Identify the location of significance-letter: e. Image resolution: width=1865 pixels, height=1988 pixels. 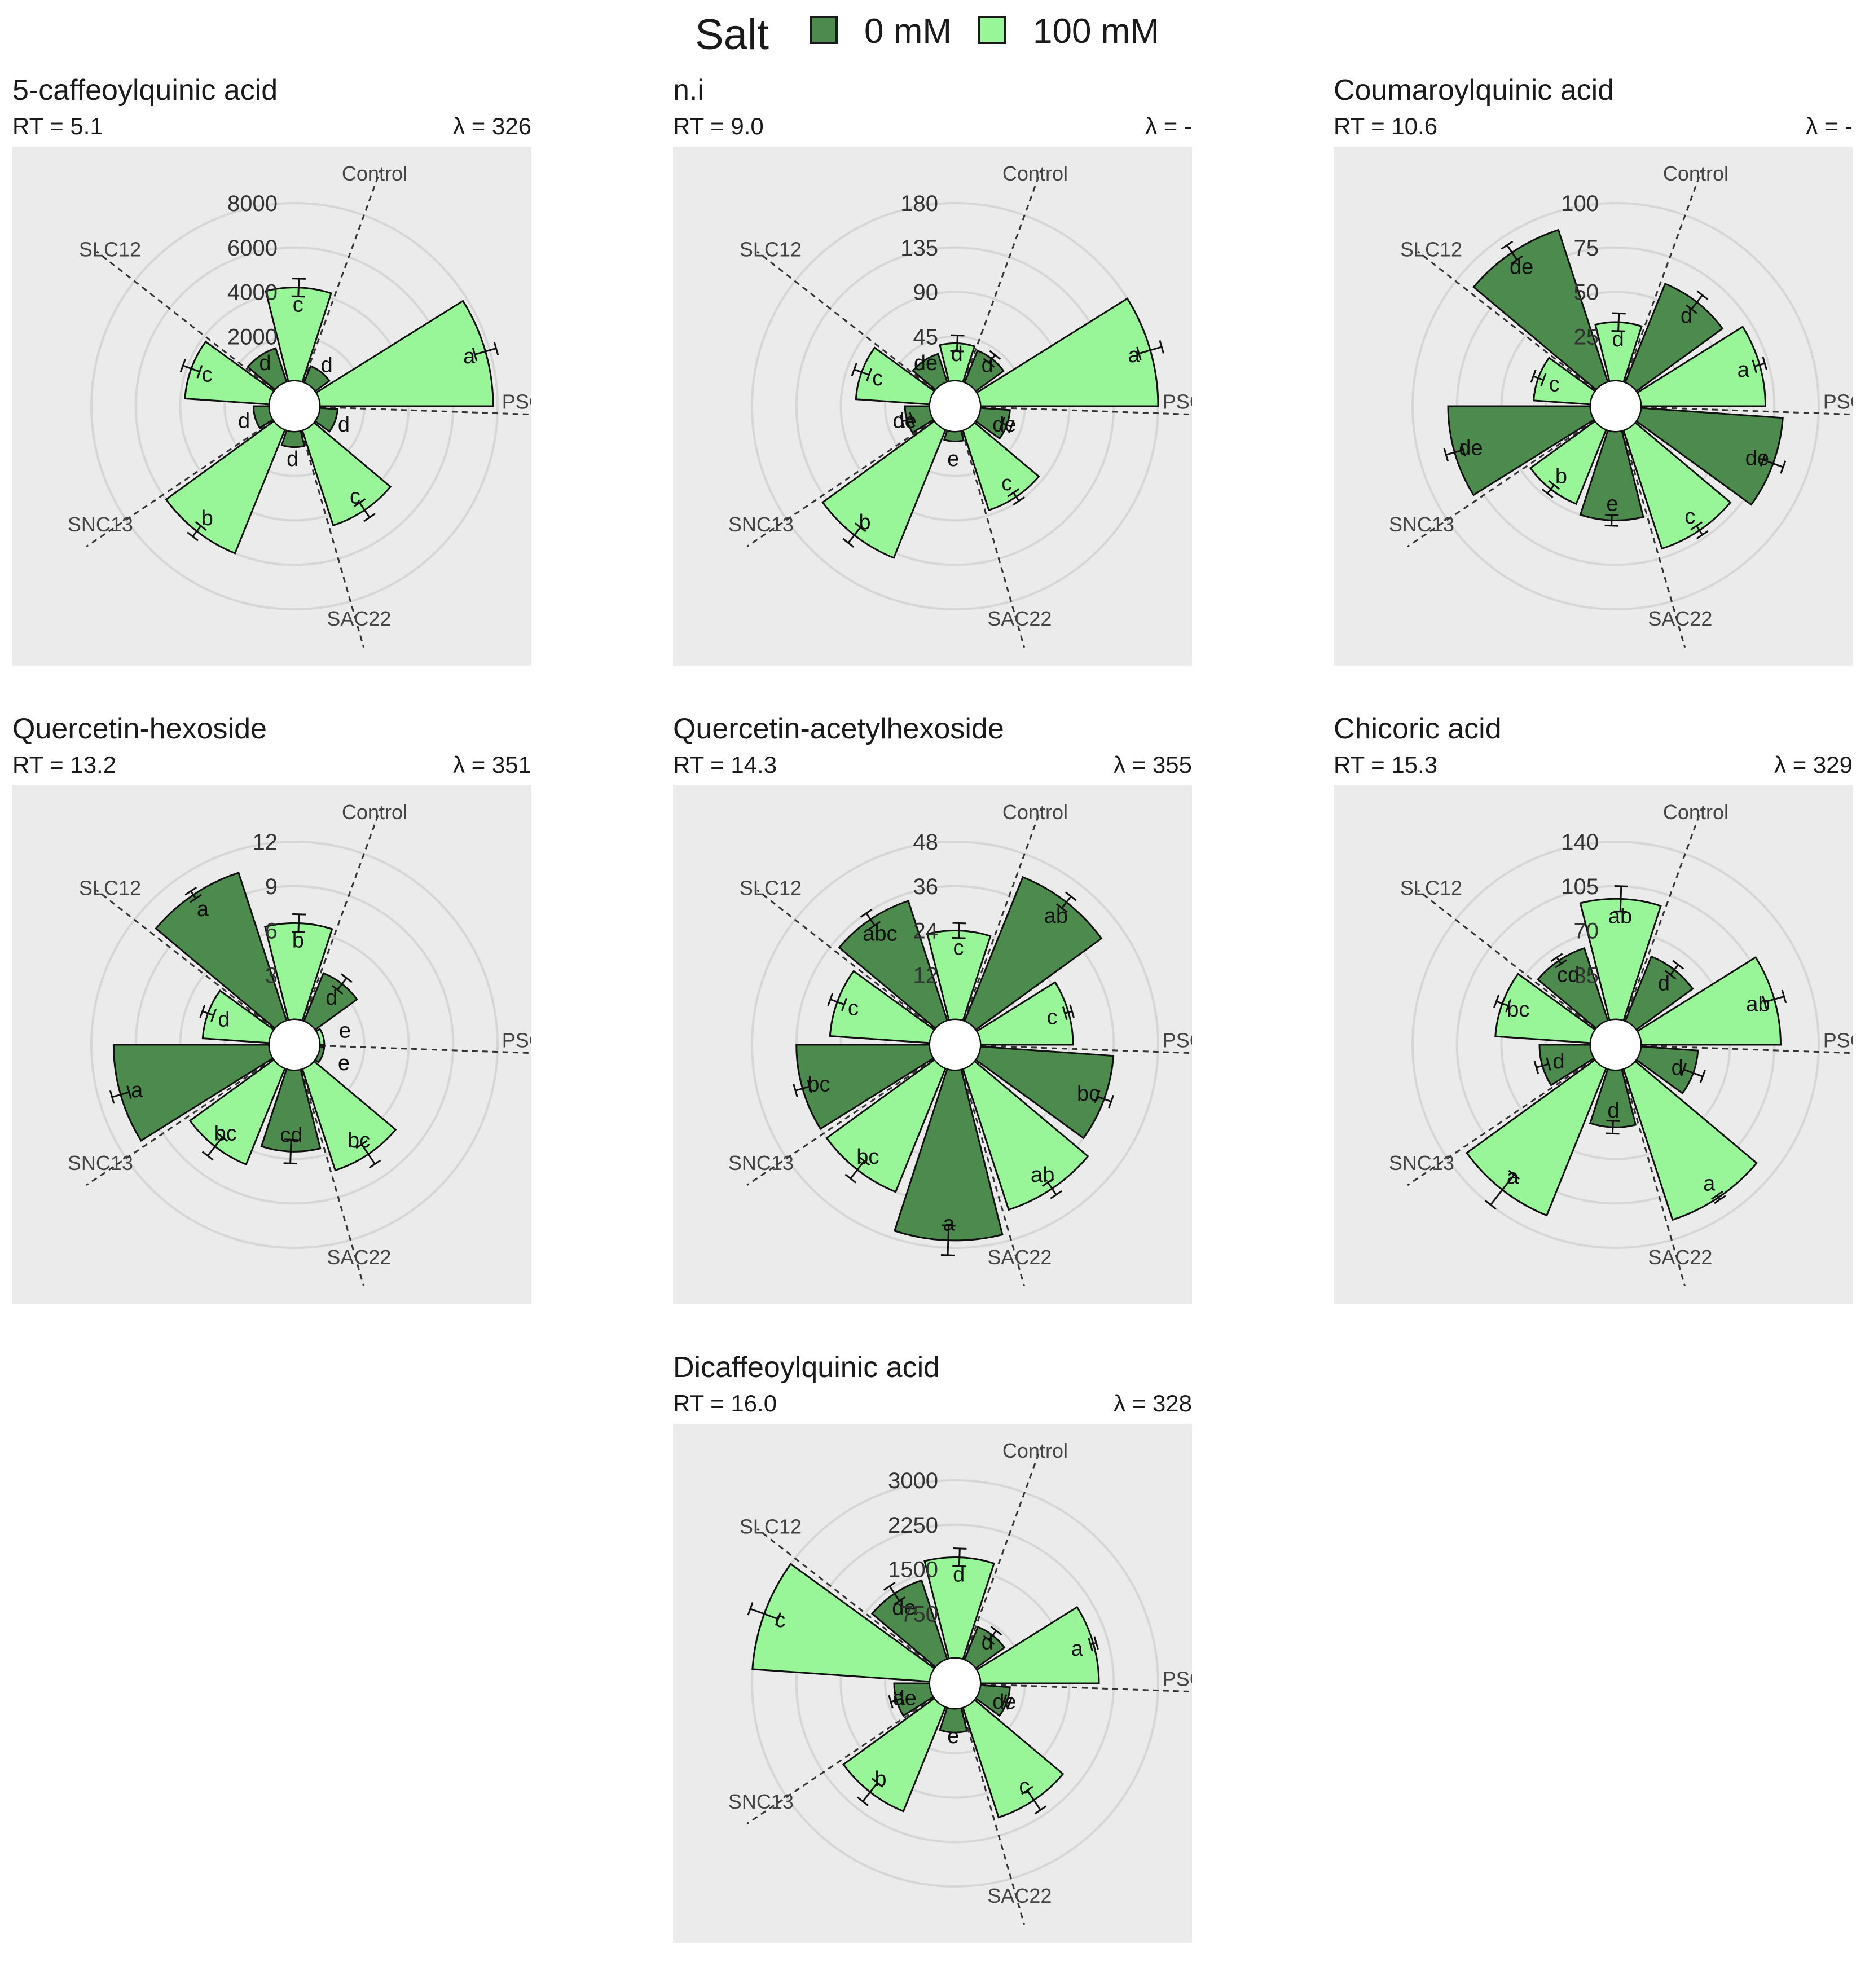
(953, 459).